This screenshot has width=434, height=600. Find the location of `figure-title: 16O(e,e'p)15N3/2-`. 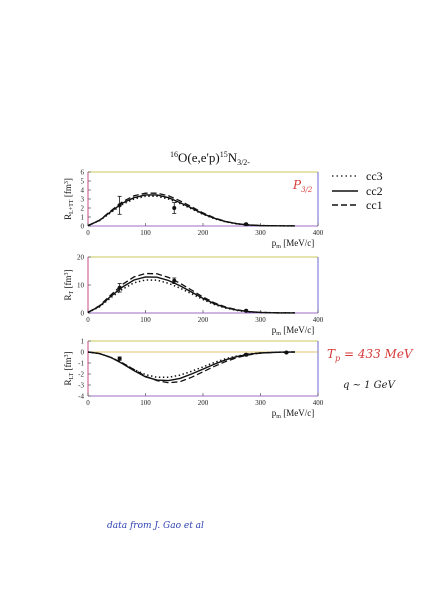

figure-title: 16O(e,e'p)15N3/2- is located at coordinates (210, 158).